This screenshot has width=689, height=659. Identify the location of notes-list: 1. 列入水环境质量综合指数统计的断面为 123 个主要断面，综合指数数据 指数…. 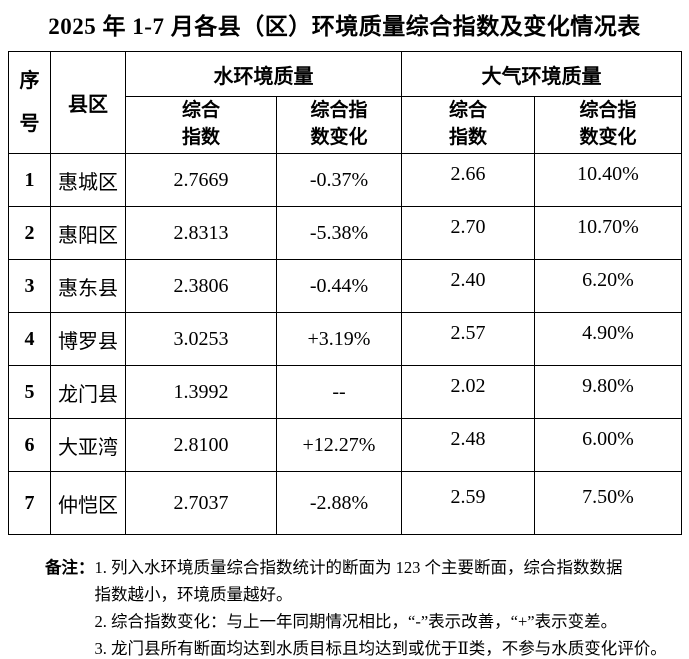
(389, 606).